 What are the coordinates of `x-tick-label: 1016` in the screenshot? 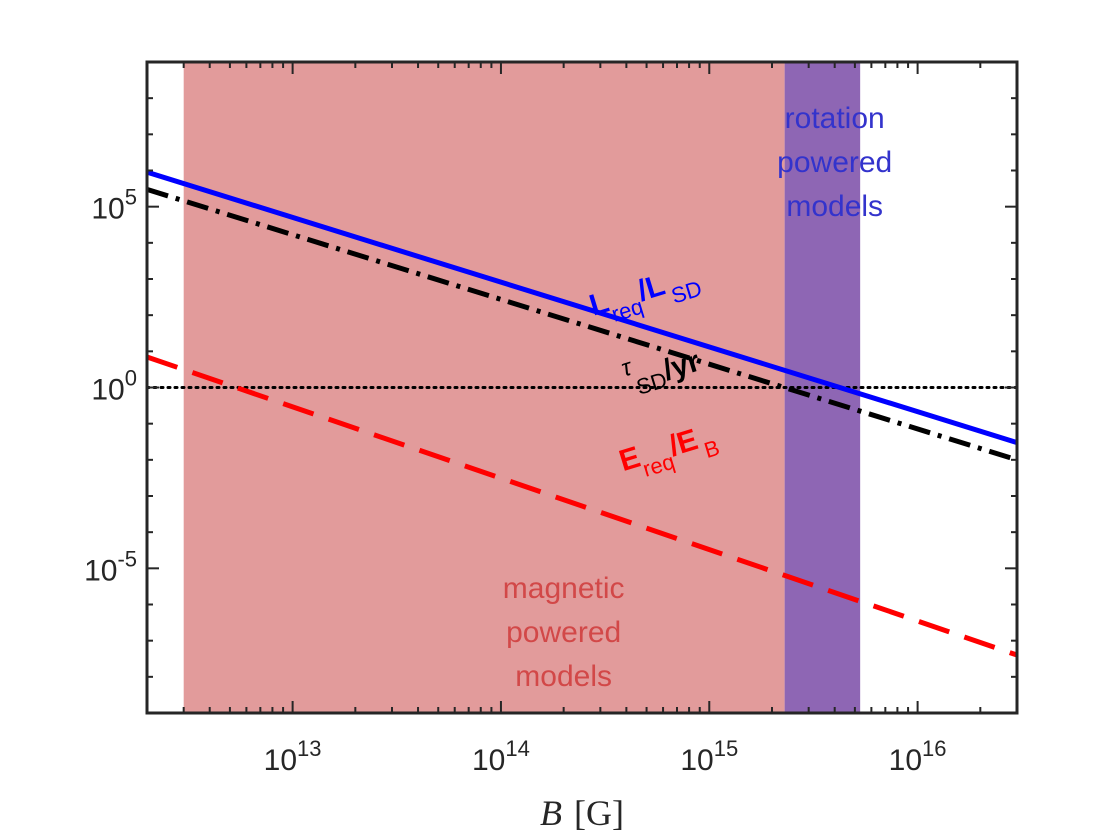 It's located at (918, 756).